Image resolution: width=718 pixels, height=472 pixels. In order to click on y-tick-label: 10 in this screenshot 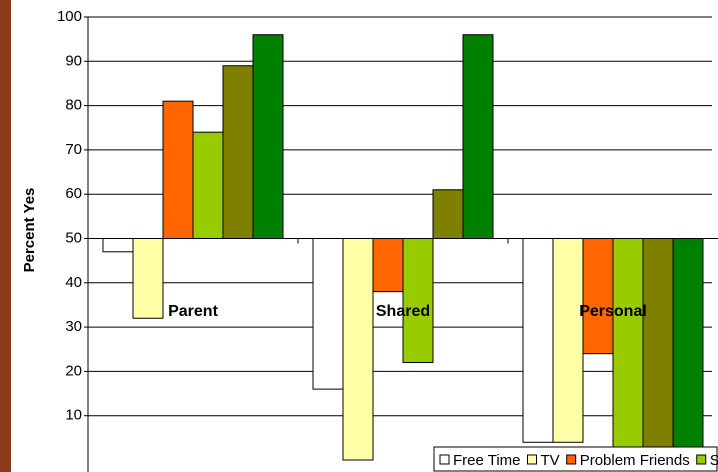, I will do `click(73, 415)`.